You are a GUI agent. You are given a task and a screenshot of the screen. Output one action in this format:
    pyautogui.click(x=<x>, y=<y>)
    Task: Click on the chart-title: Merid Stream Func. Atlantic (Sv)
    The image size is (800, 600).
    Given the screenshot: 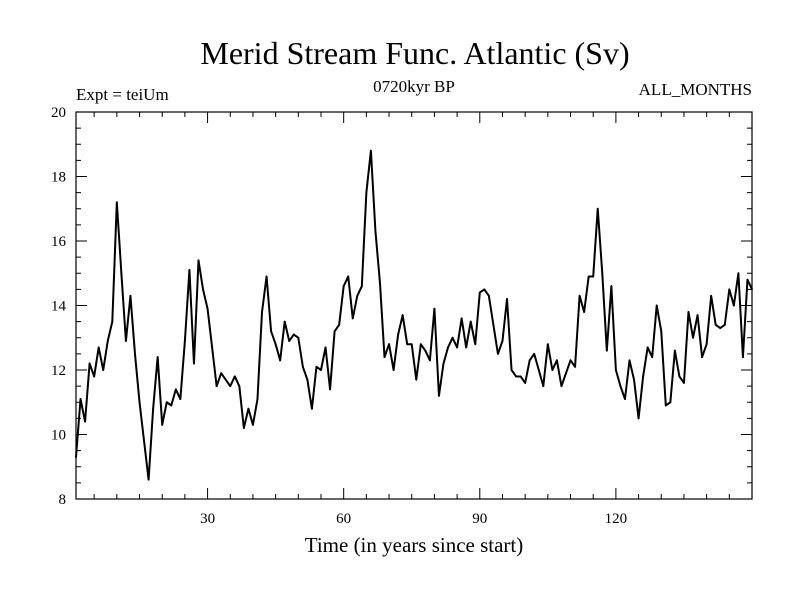 What is the action you would take?
    pyautogui.click(x=414, y=53)
    